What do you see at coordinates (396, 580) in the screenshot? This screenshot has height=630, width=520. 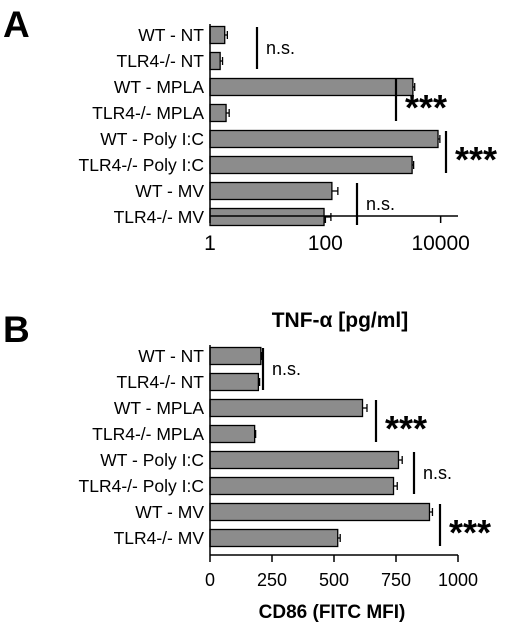 I see `x-tick-label: 750` at bounding box center [396, 580].